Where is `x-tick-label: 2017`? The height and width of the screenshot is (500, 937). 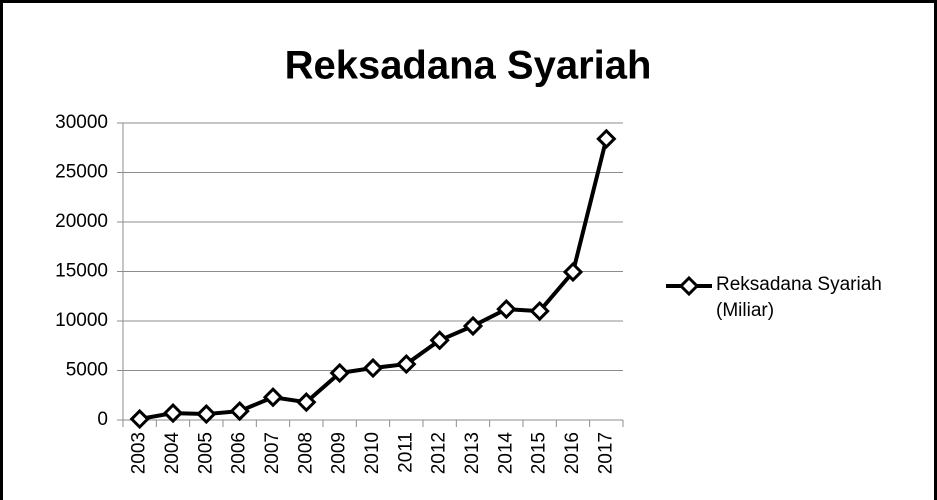 x-tick-label: 2017 is located at coordinates (605, 453).